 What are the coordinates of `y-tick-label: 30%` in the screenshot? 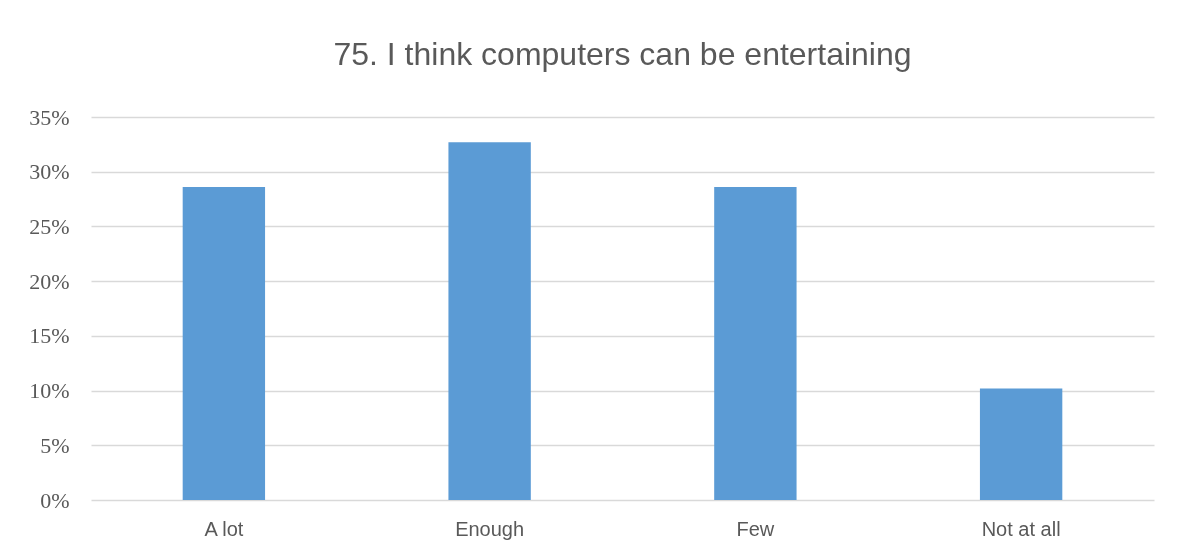 It's located at (49, 172).